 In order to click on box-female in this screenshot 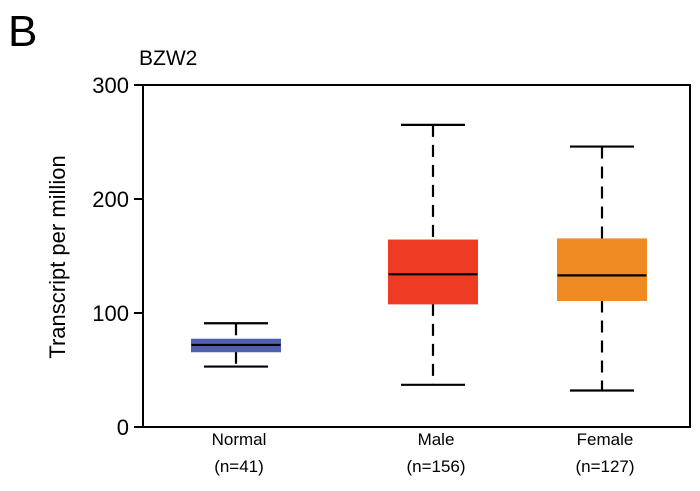, I will do `click(602, 268)`.